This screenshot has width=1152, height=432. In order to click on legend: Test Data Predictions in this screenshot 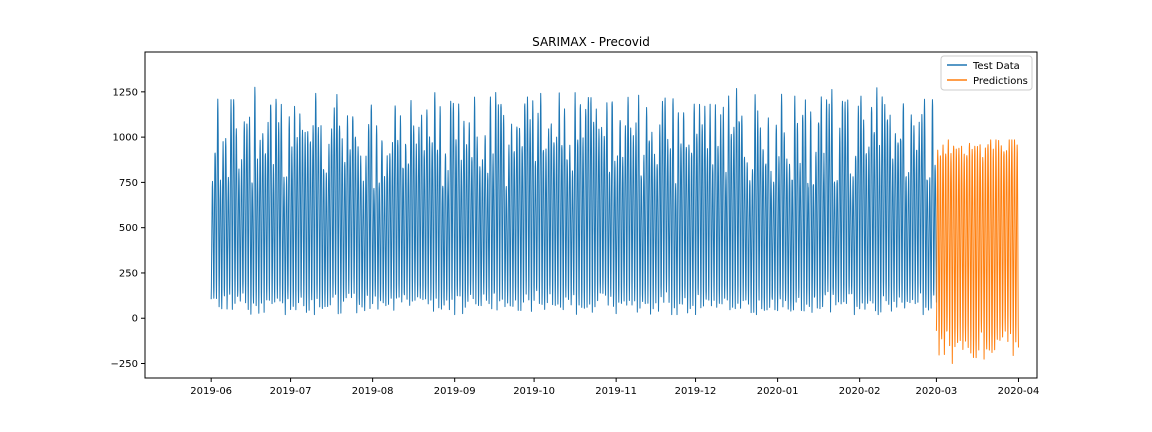, I will do `click(986, 73)`.